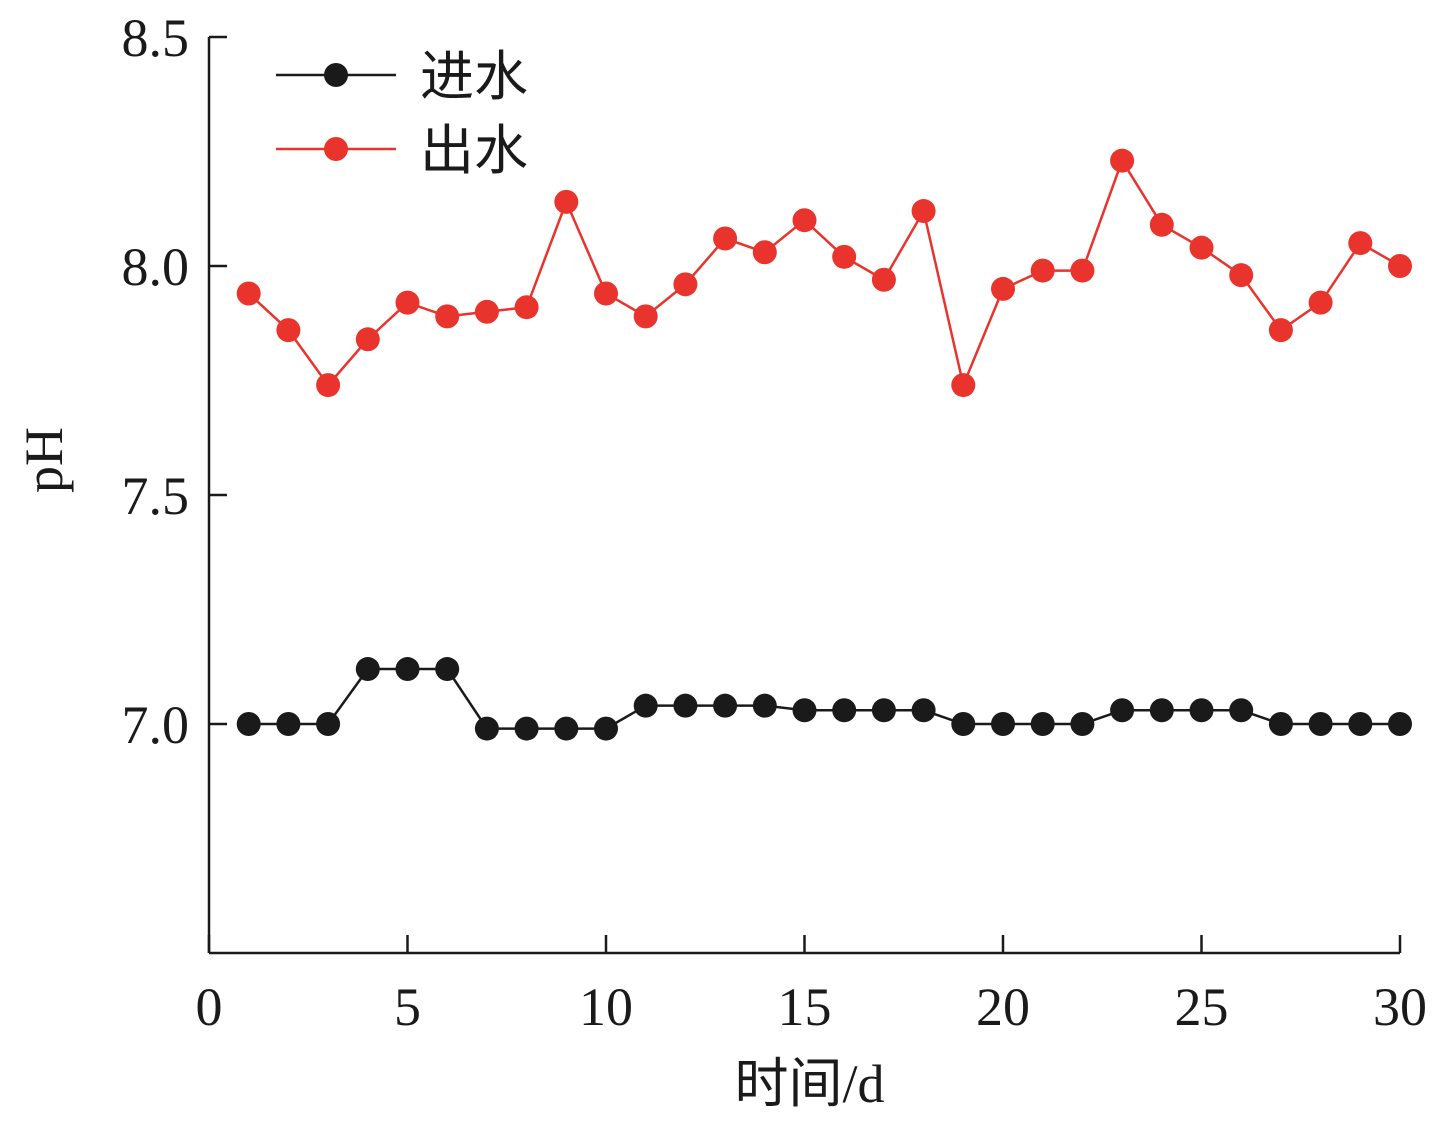 This screenshot has width=1437, height=1125. Describe the element at coordinates (474, 76) in the screenshot. I see `legend-label: 进水` at that location.